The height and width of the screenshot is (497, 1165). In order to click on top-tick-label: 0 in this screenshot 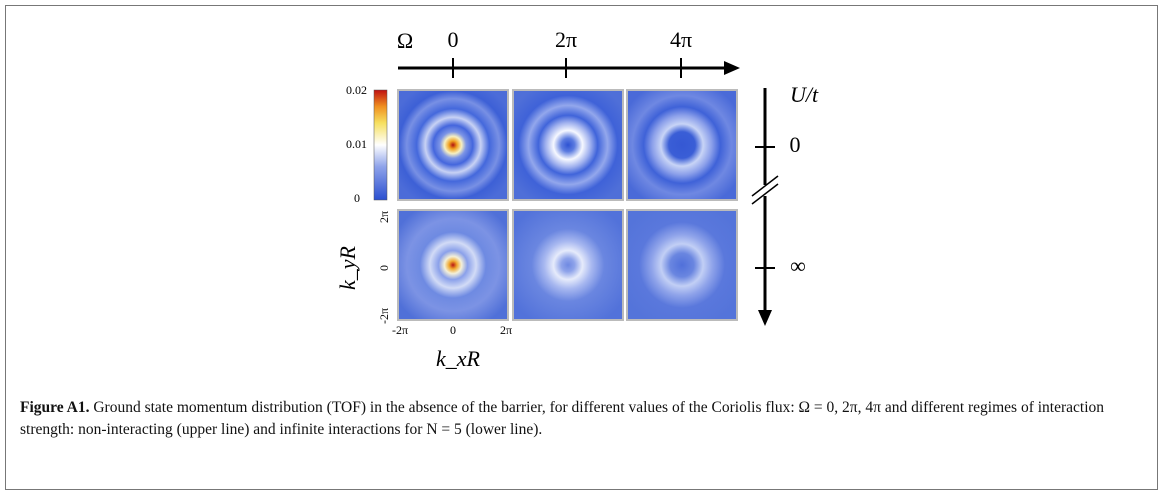, I will do `click(453, 39)`.